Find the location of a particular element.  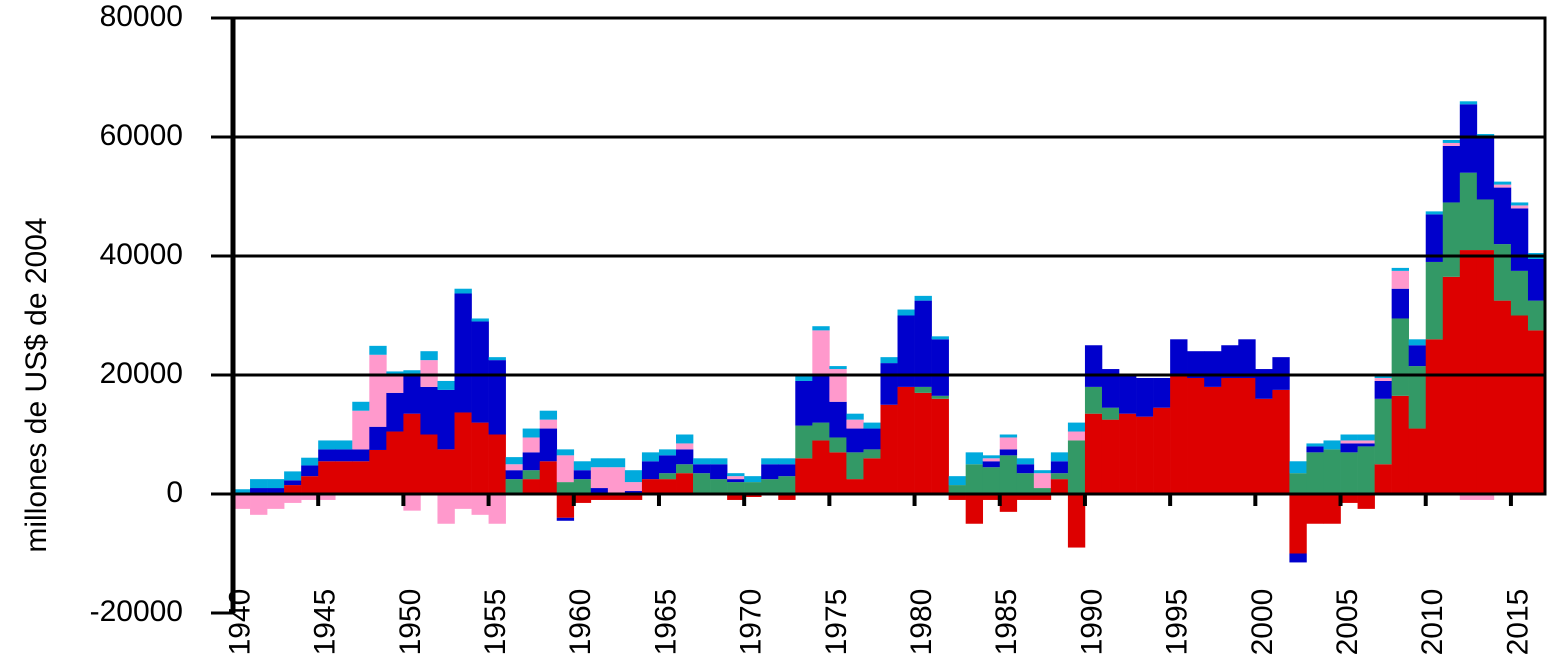

y-tick-label: 80000 is located at coordinates (141, 16).